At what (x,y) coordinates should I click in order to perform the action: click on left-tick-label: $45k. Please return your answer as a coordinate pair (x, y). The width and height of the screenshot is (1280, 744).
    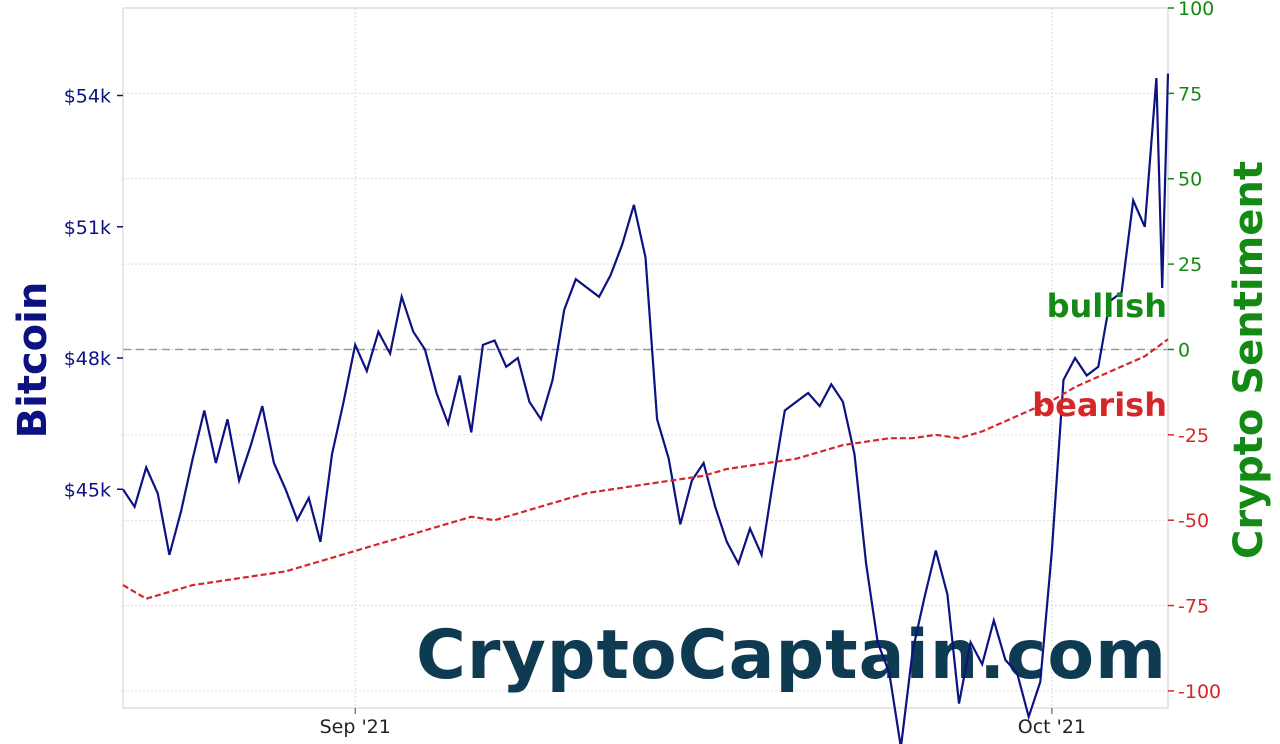
    Looking at the image, I should click on (87, 490).